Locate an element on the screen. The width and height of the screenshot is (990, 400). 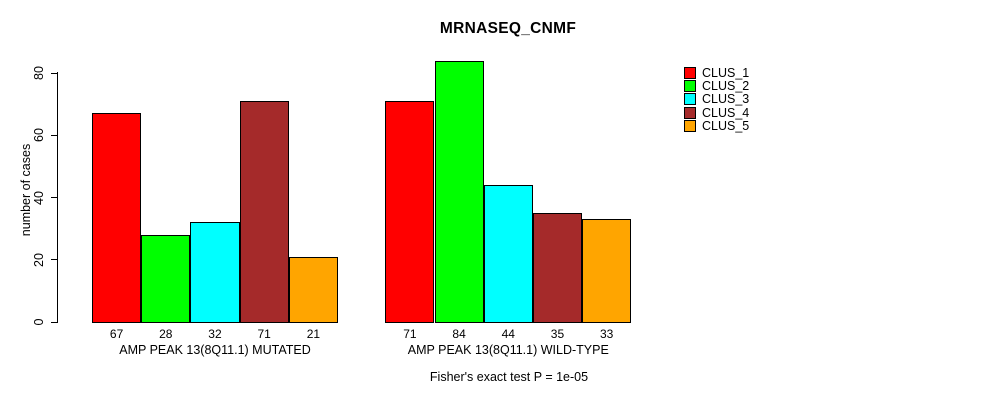
bar-value-label: 28 is located at coordinates (166, 334).